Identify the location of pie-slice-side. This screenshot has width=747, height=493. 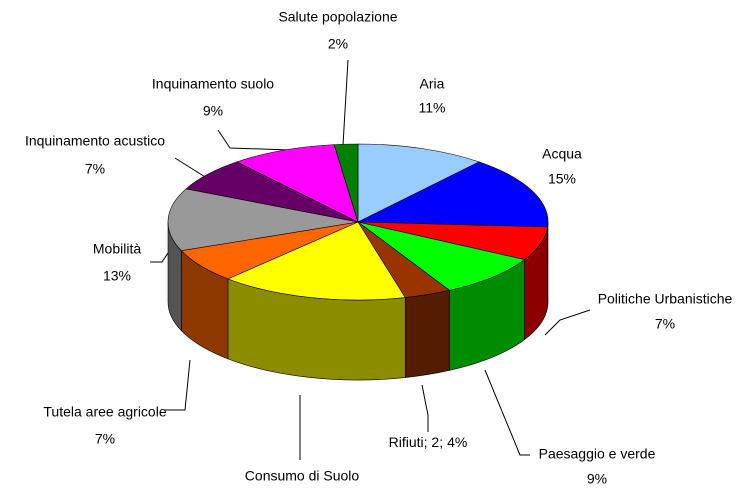
(427, 333).